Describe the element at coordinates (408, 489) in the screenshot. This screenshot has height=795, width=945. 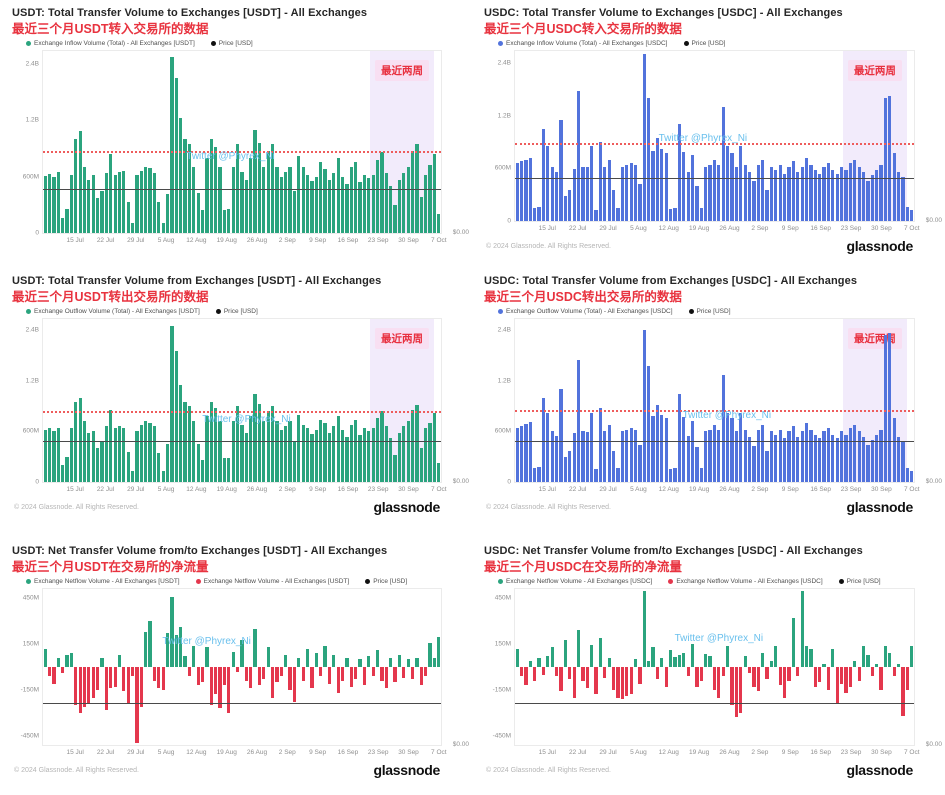
I see `x-axis-tick: 30 Sep` at that location.